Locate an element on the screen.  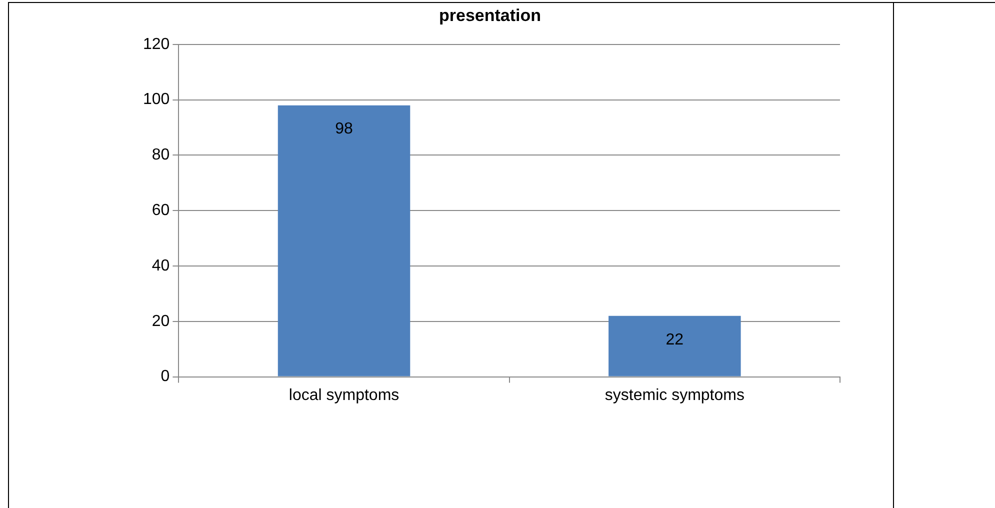
y-tick-label: 120 is located at coordinates (156, 44).